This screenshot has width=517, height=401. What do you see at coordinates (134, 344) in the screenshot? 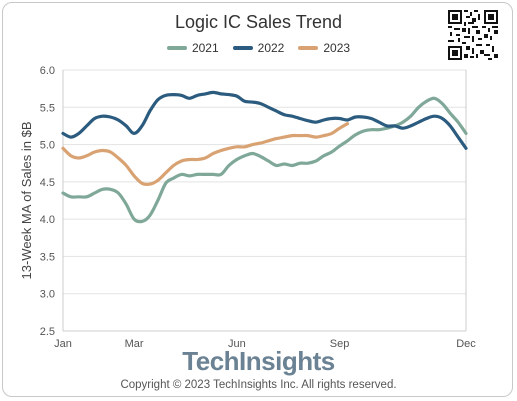
I see `x-tick-label: Mar` at bounding box center [134, 344].